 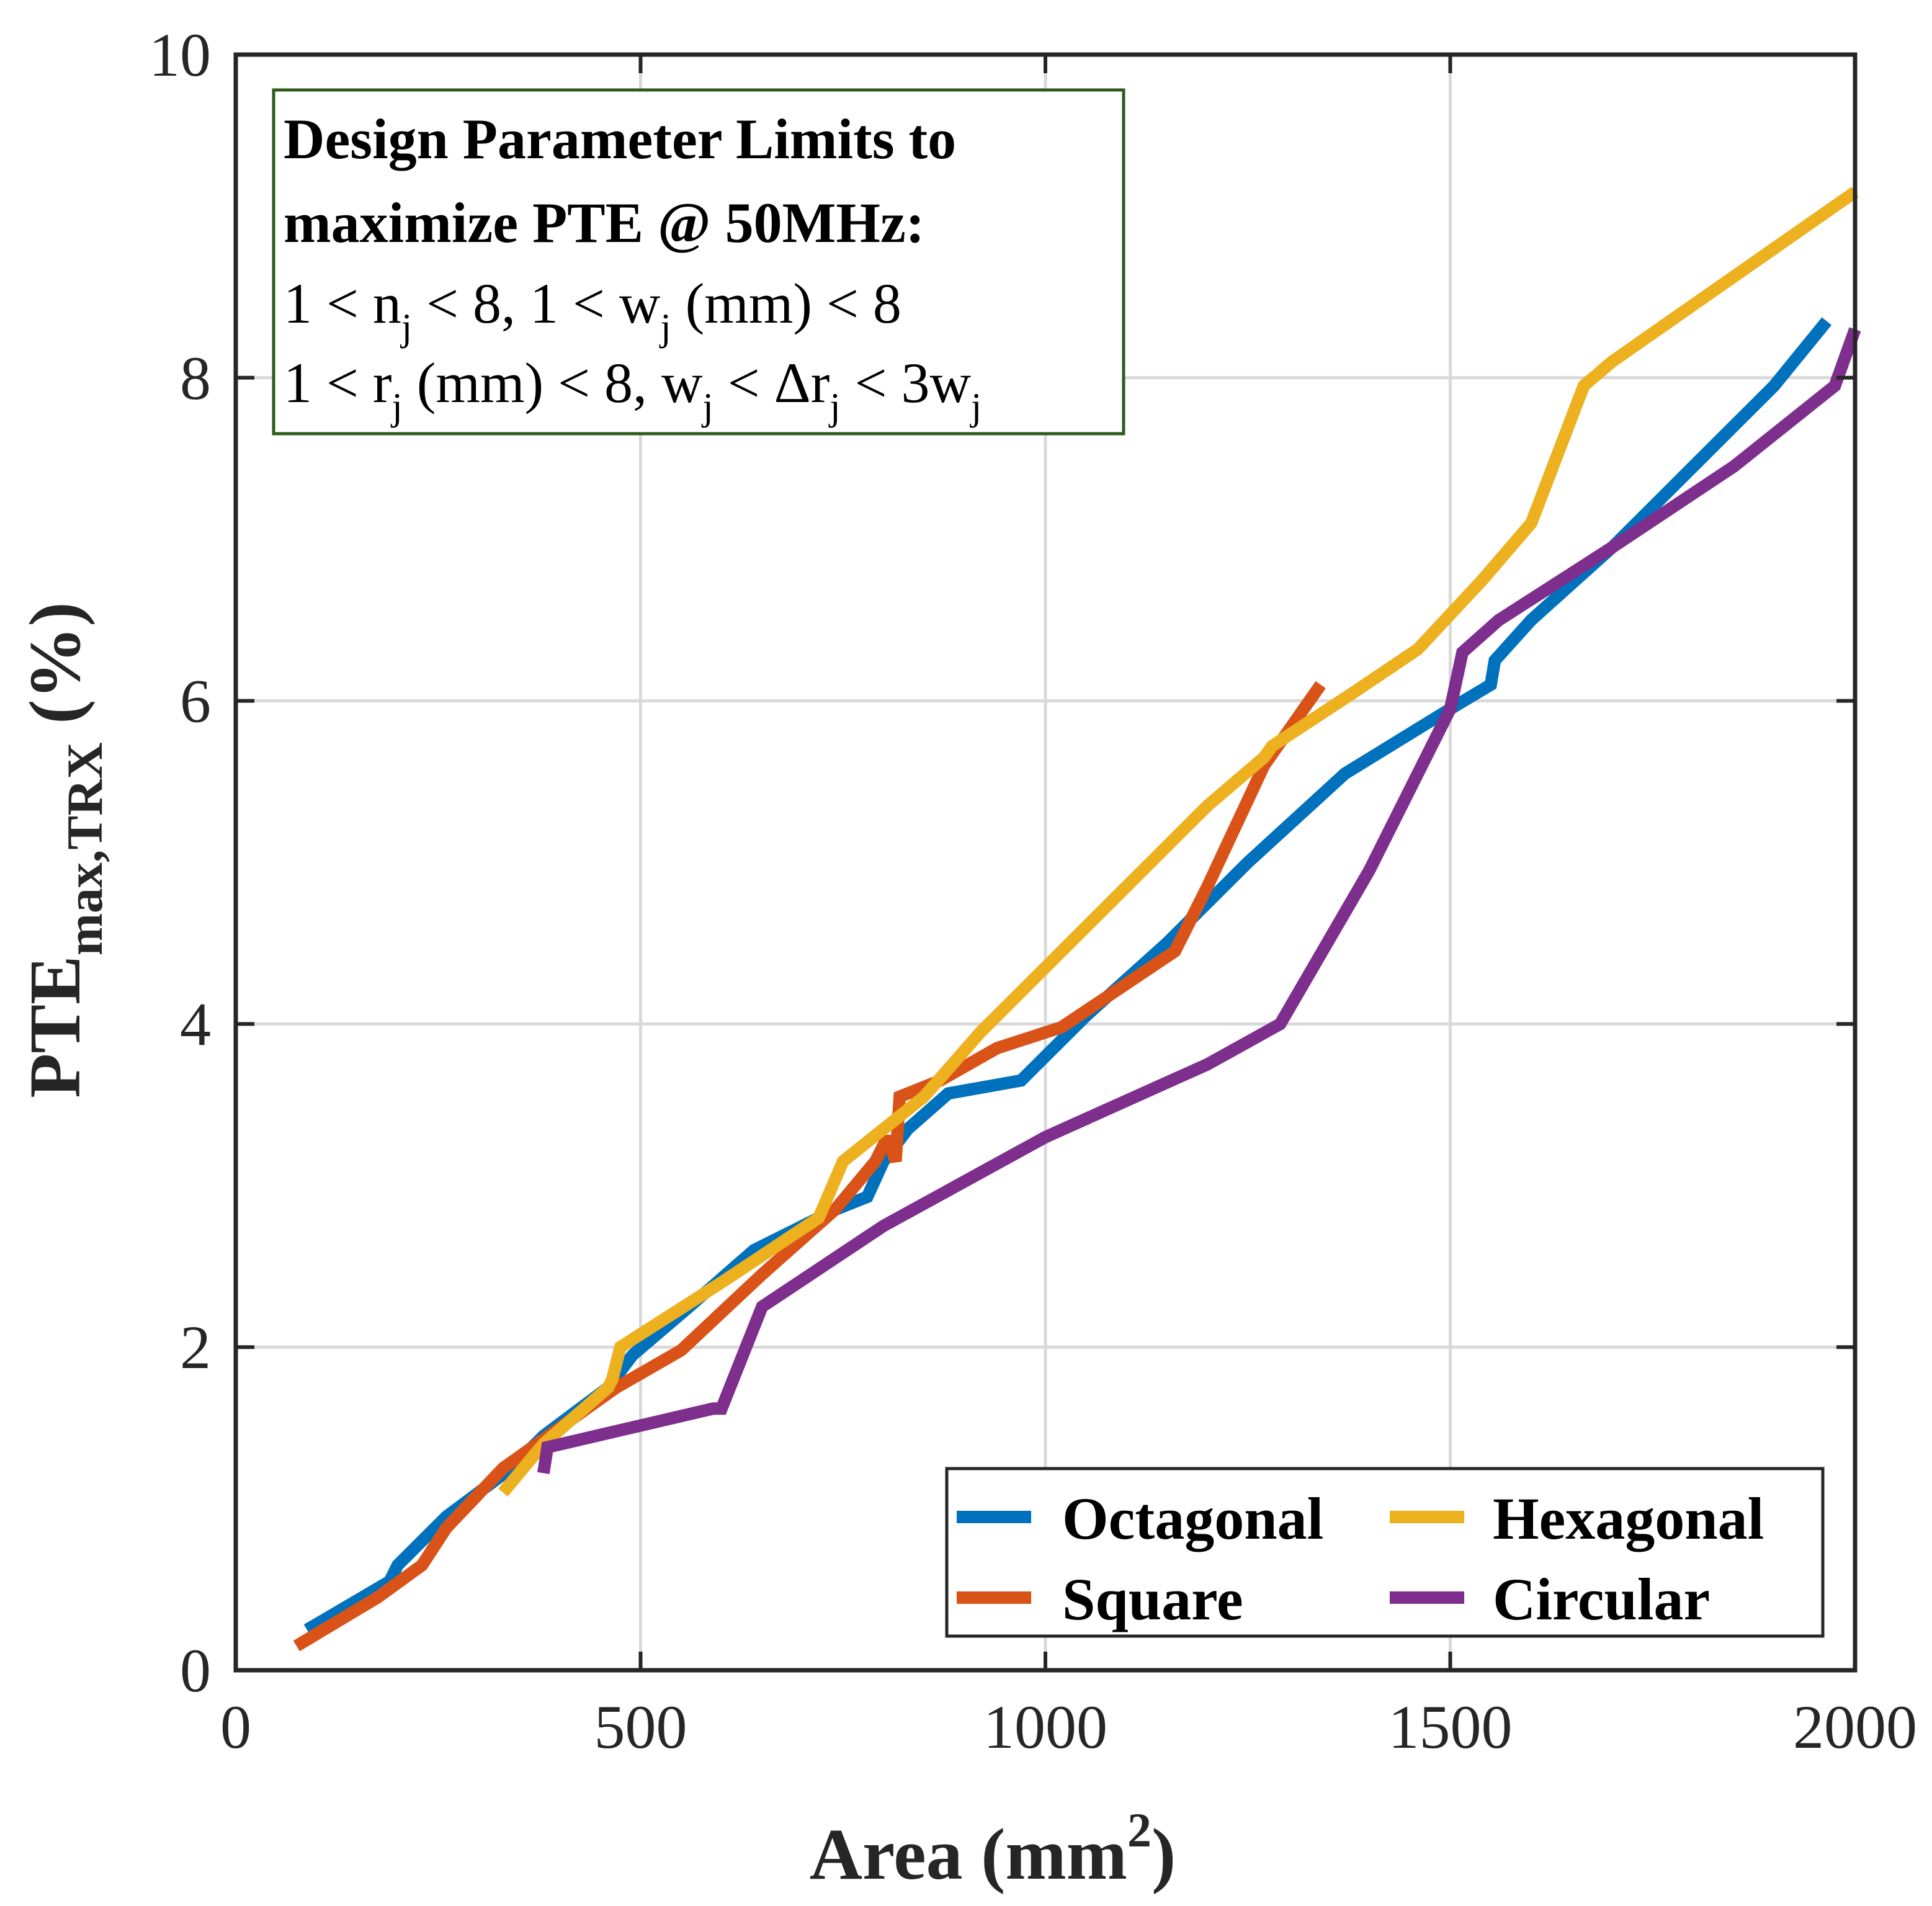 What do you see at coordinates (1152, 1599) in the screenshot?
I see `legend-label-square: Square` at bounding box center [1152, 1599].